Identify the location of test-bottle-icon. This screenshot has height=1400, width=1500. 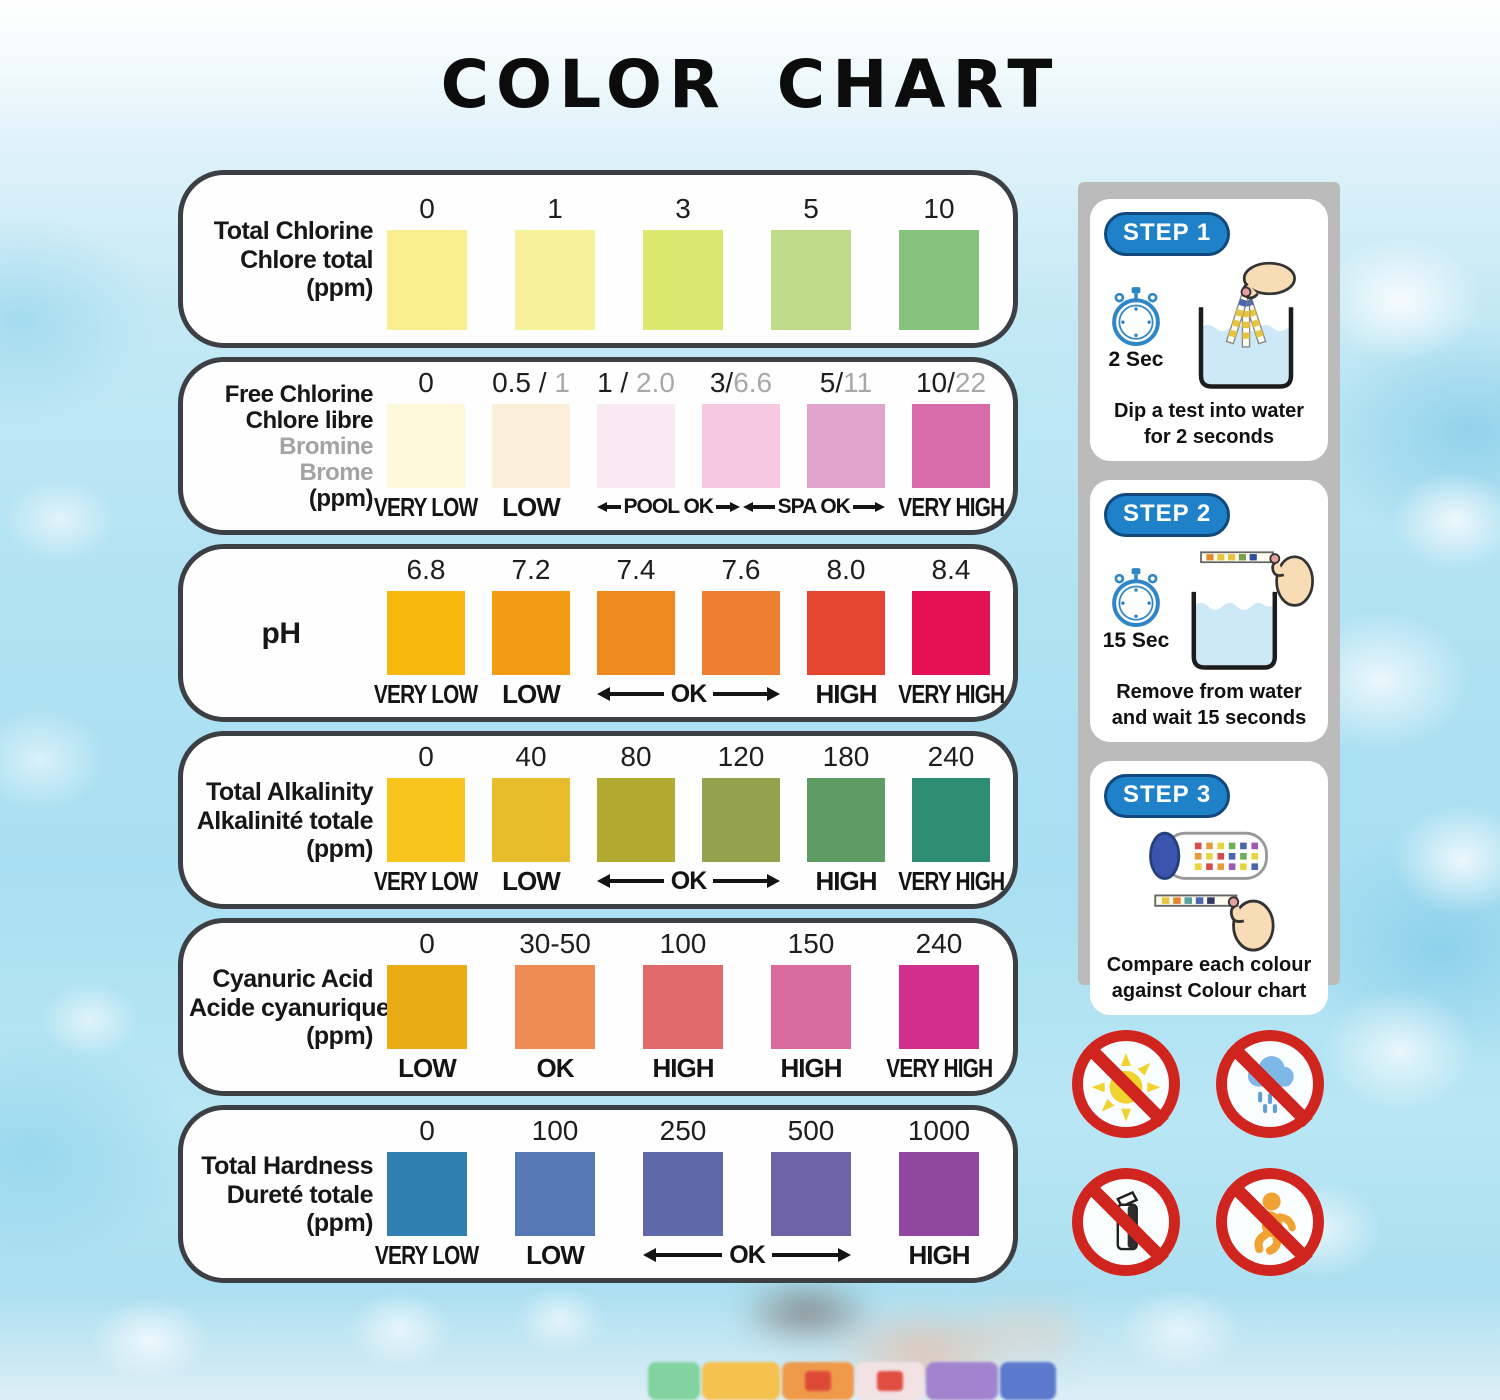
(1208, 855).